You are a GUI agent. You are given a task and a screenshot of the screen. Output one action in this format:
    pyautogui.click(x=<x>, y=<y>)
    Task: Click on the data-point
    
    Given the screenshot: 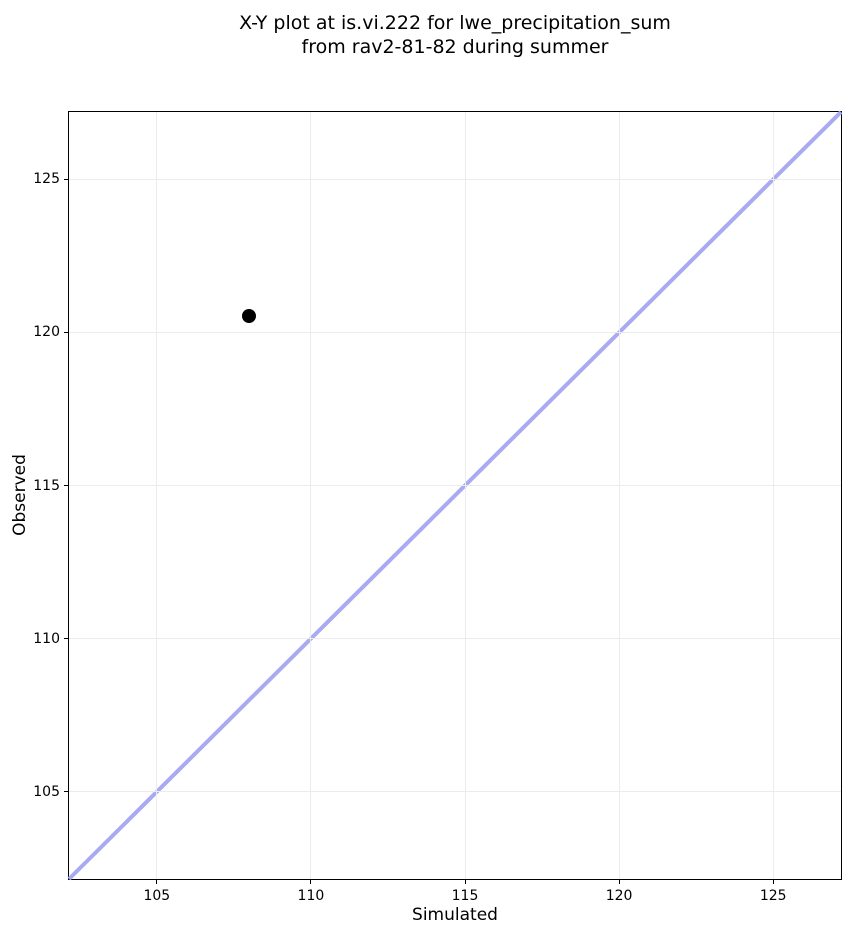 What is the action you would take?
    pyautogui.click(x=249, y=315)
    